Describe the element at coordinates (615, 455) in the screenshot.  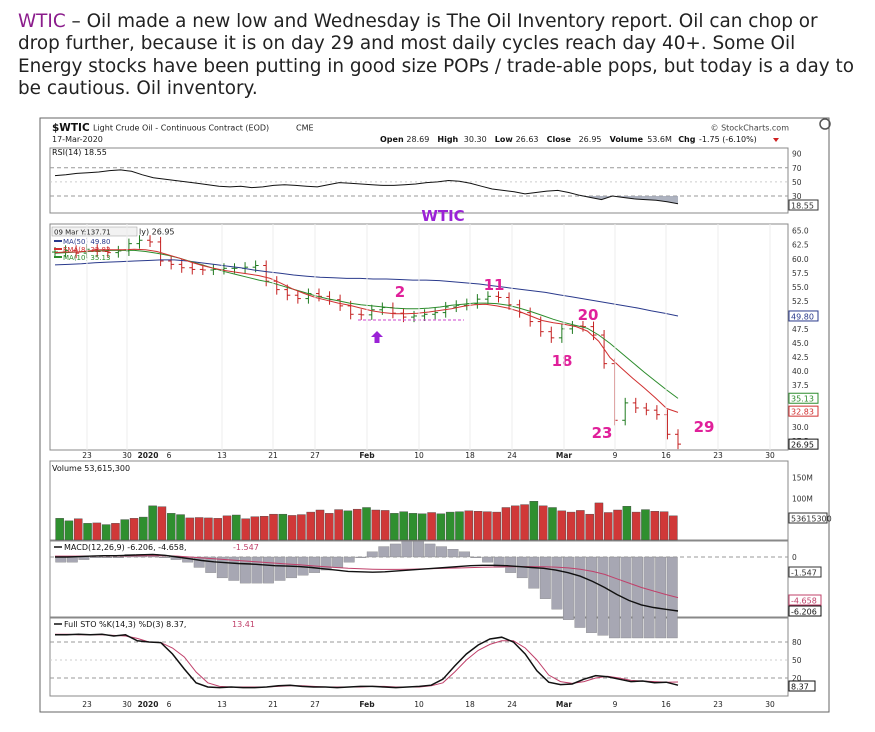
I see `x-label-top-12: 9` at that location.